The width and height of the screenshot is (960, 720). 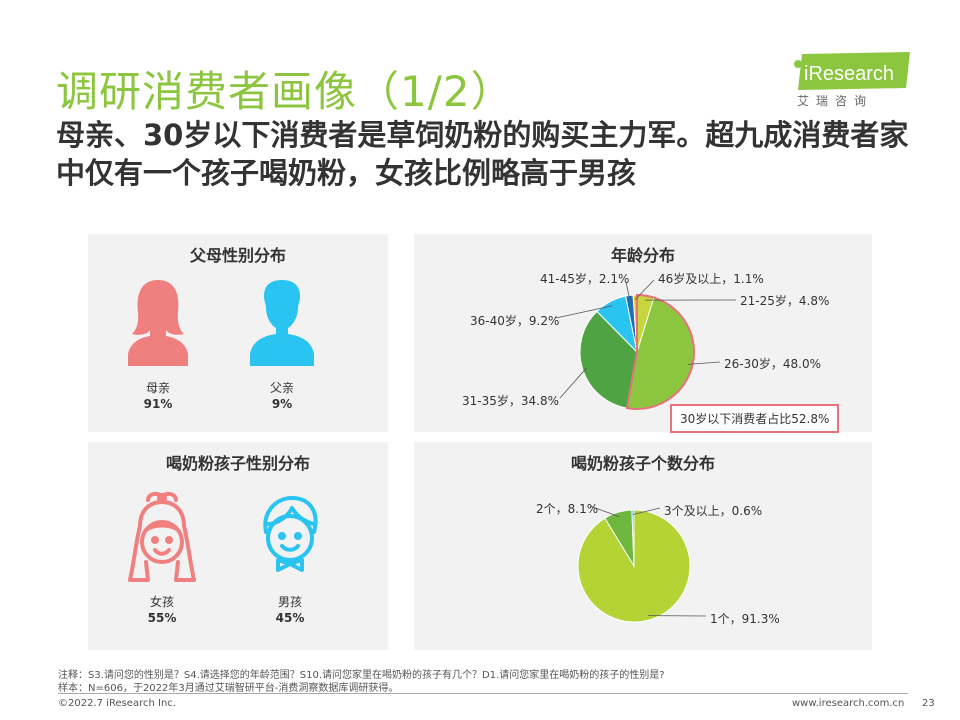 I want to click on logo-brand: iResearch, so click(x=849, y=74).